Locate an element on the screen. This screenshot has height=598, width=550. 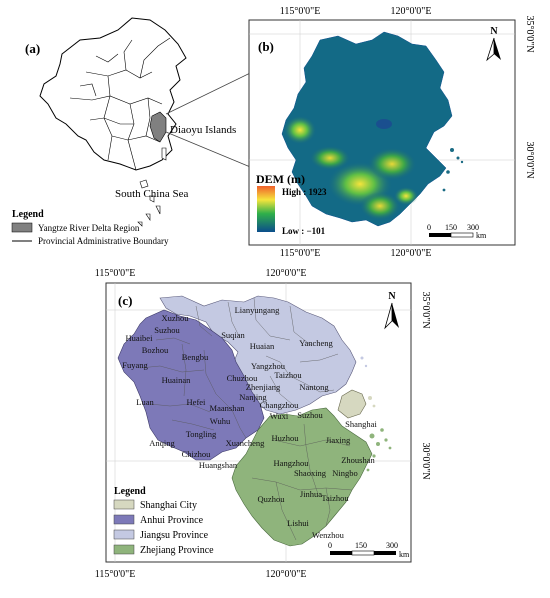
yrd-region-small is located at coordinates (158, 127).